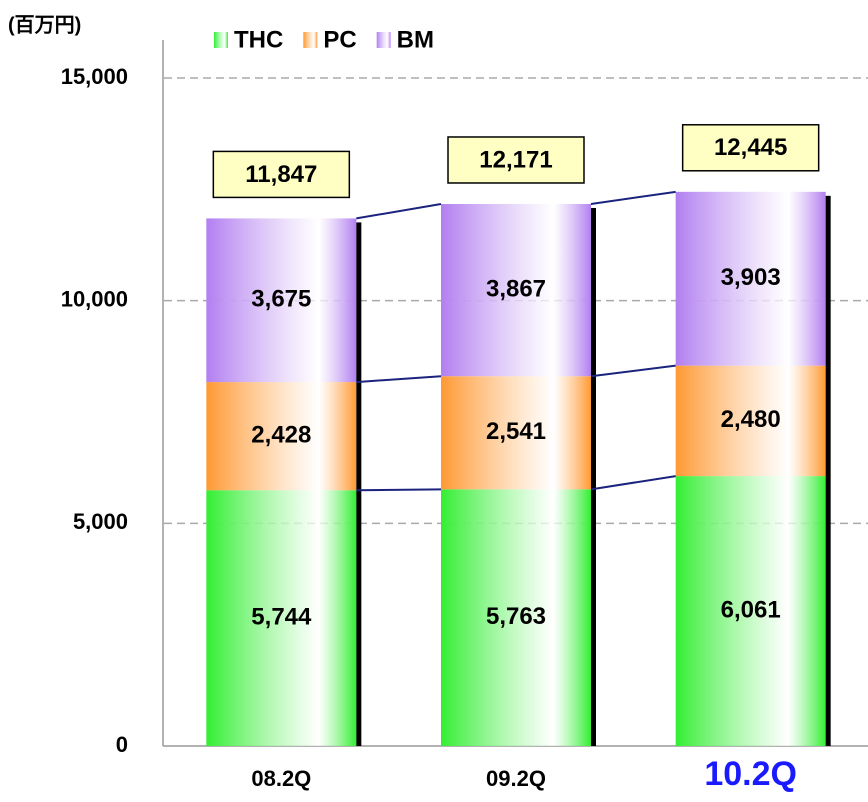 This screenshot has height=802, width=868. I want to click on data-label: 5,763, so click(516, 616).